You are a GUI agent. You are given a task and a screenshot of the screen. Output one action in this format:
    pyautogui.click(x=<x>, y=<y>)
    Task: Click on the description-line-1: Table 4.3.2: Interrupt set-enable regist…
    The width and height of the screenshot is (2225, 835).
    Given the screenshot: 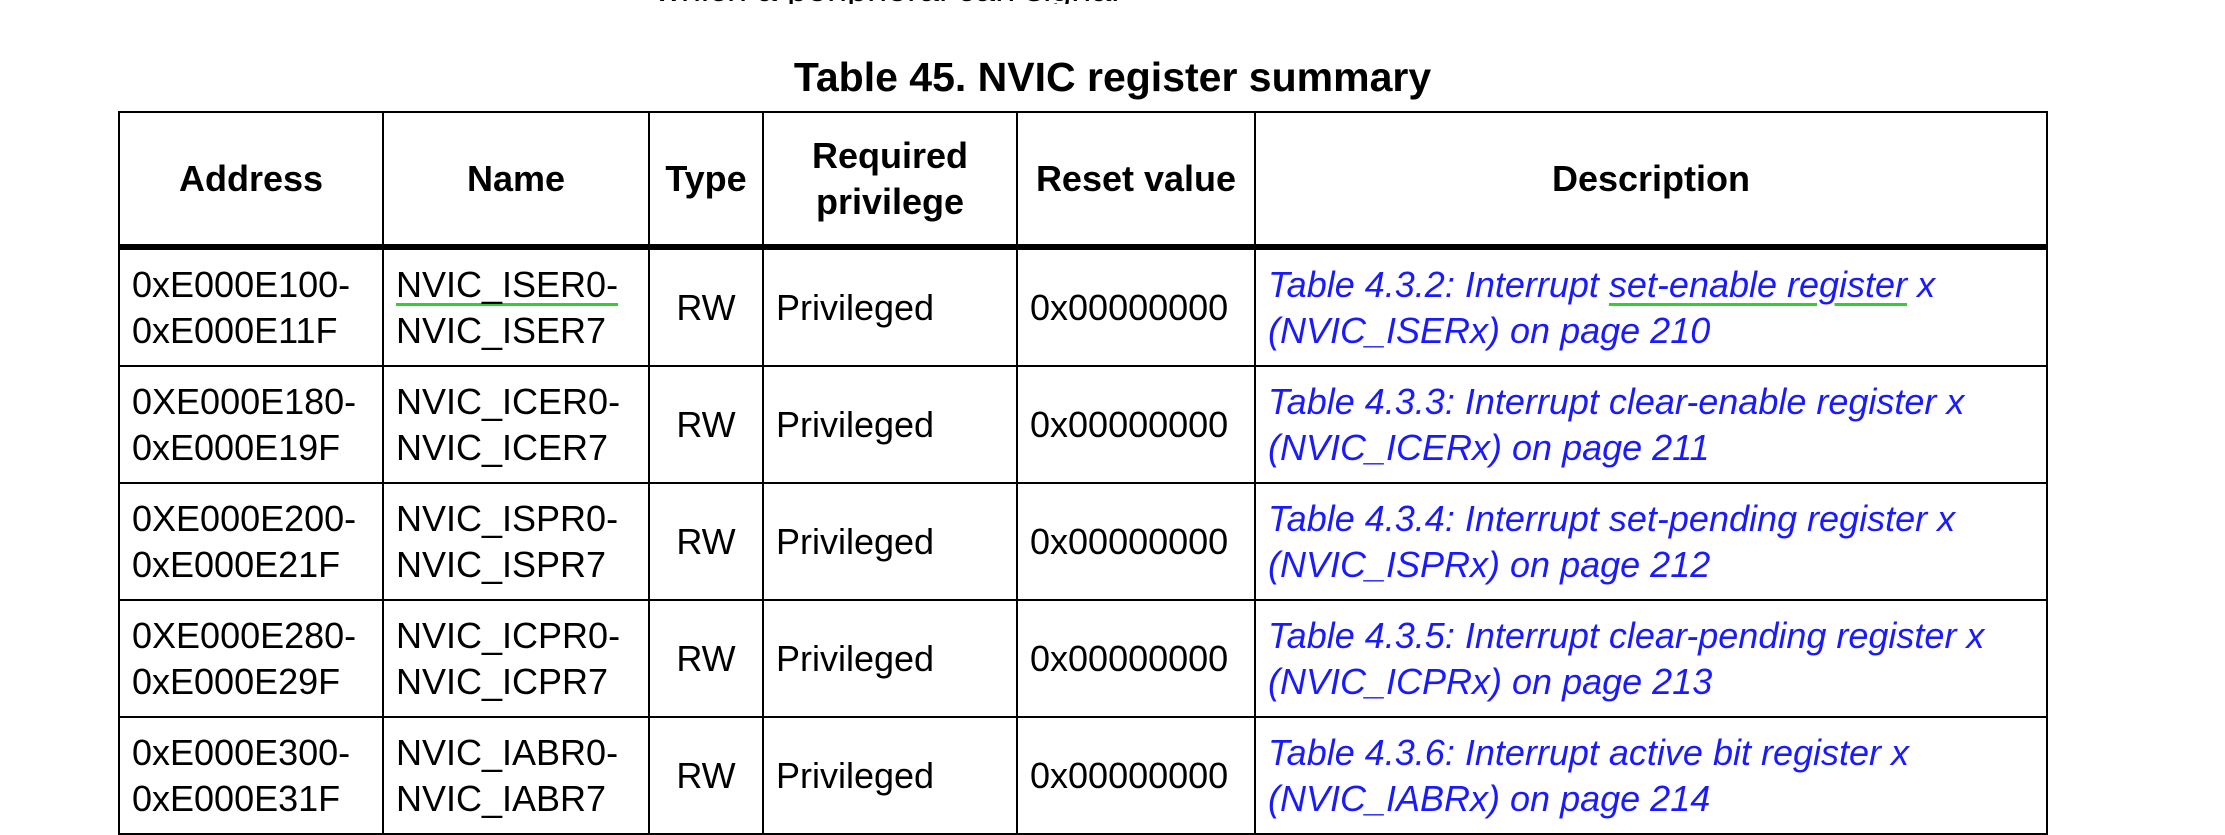 What is the action you would take?
    pyautogui.click(x=1651, y=285)
    